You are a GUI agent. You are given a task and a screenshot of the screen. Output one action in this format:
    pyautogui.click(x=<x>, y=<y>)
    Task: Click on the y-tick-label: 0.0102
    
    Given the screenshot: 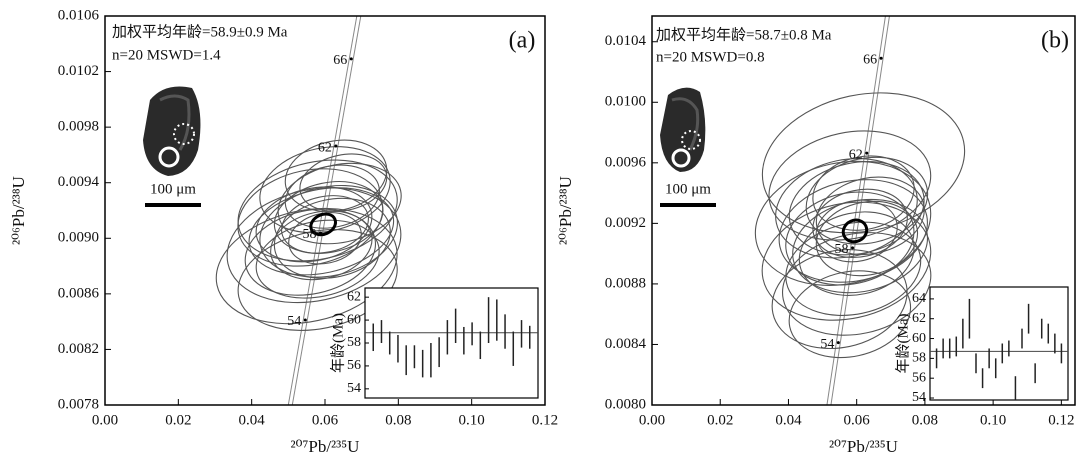 What is the action you would take?
    pyautogui.click(x=78, y=71)
    